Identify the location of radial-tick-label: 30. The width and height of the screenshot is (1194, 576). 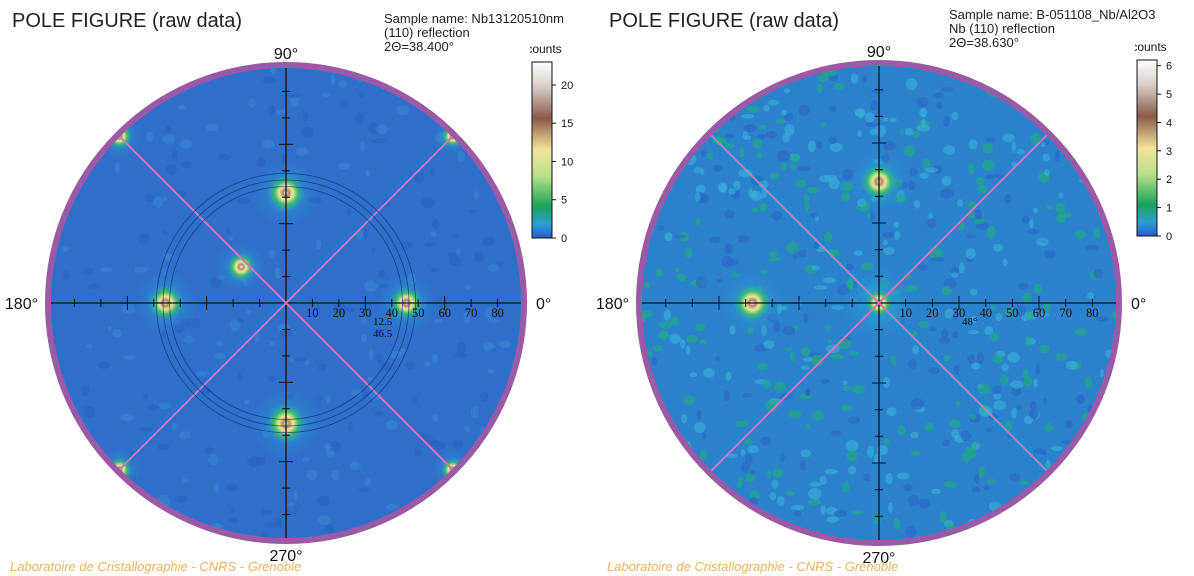
(959, 313).